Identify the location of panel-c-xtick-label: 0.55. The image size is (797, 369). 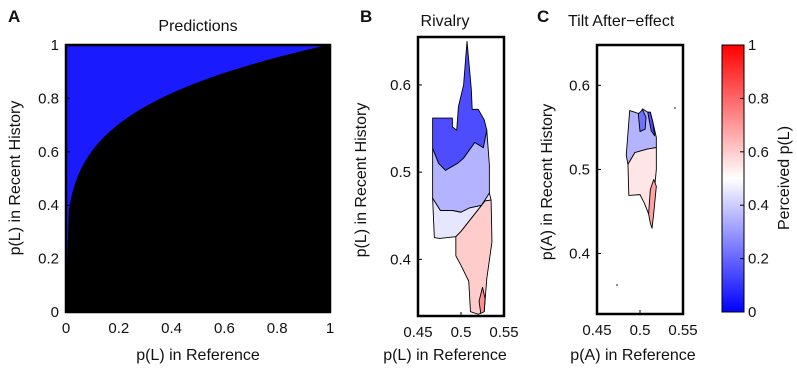
(682, 330).